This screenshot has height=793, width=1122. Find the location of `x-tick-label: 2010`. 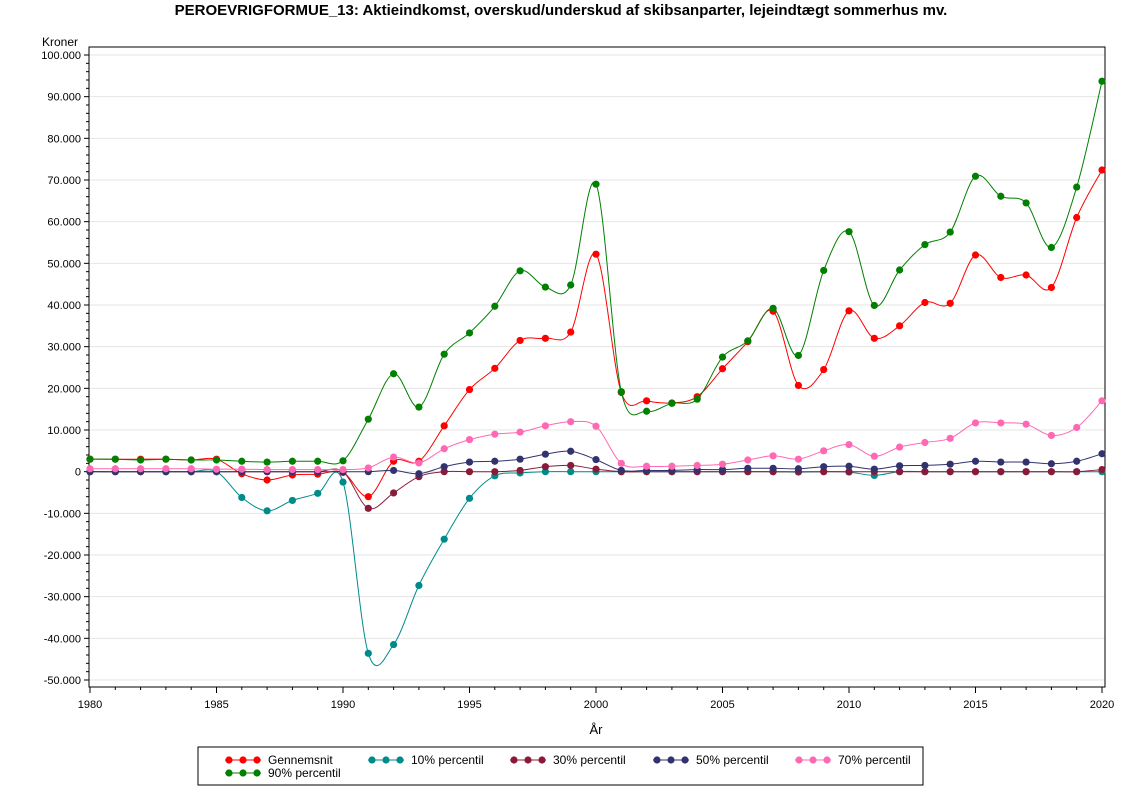

x-tick-label: 2010 is located at coordinates (849, 705).